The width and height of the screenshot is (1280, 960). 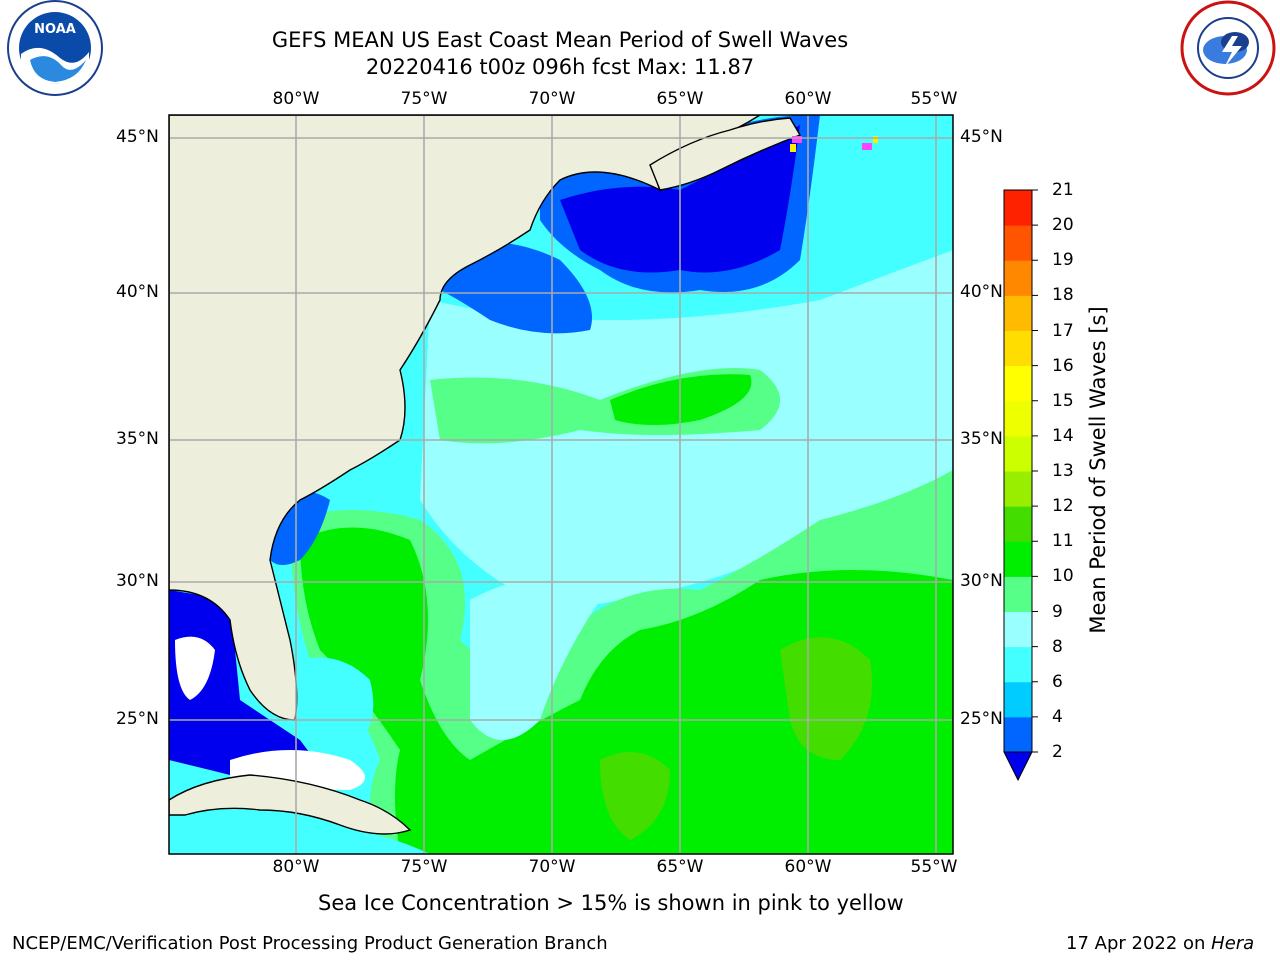 I want to click on lat-label-right: 40°N, so click(x=981, y=292).